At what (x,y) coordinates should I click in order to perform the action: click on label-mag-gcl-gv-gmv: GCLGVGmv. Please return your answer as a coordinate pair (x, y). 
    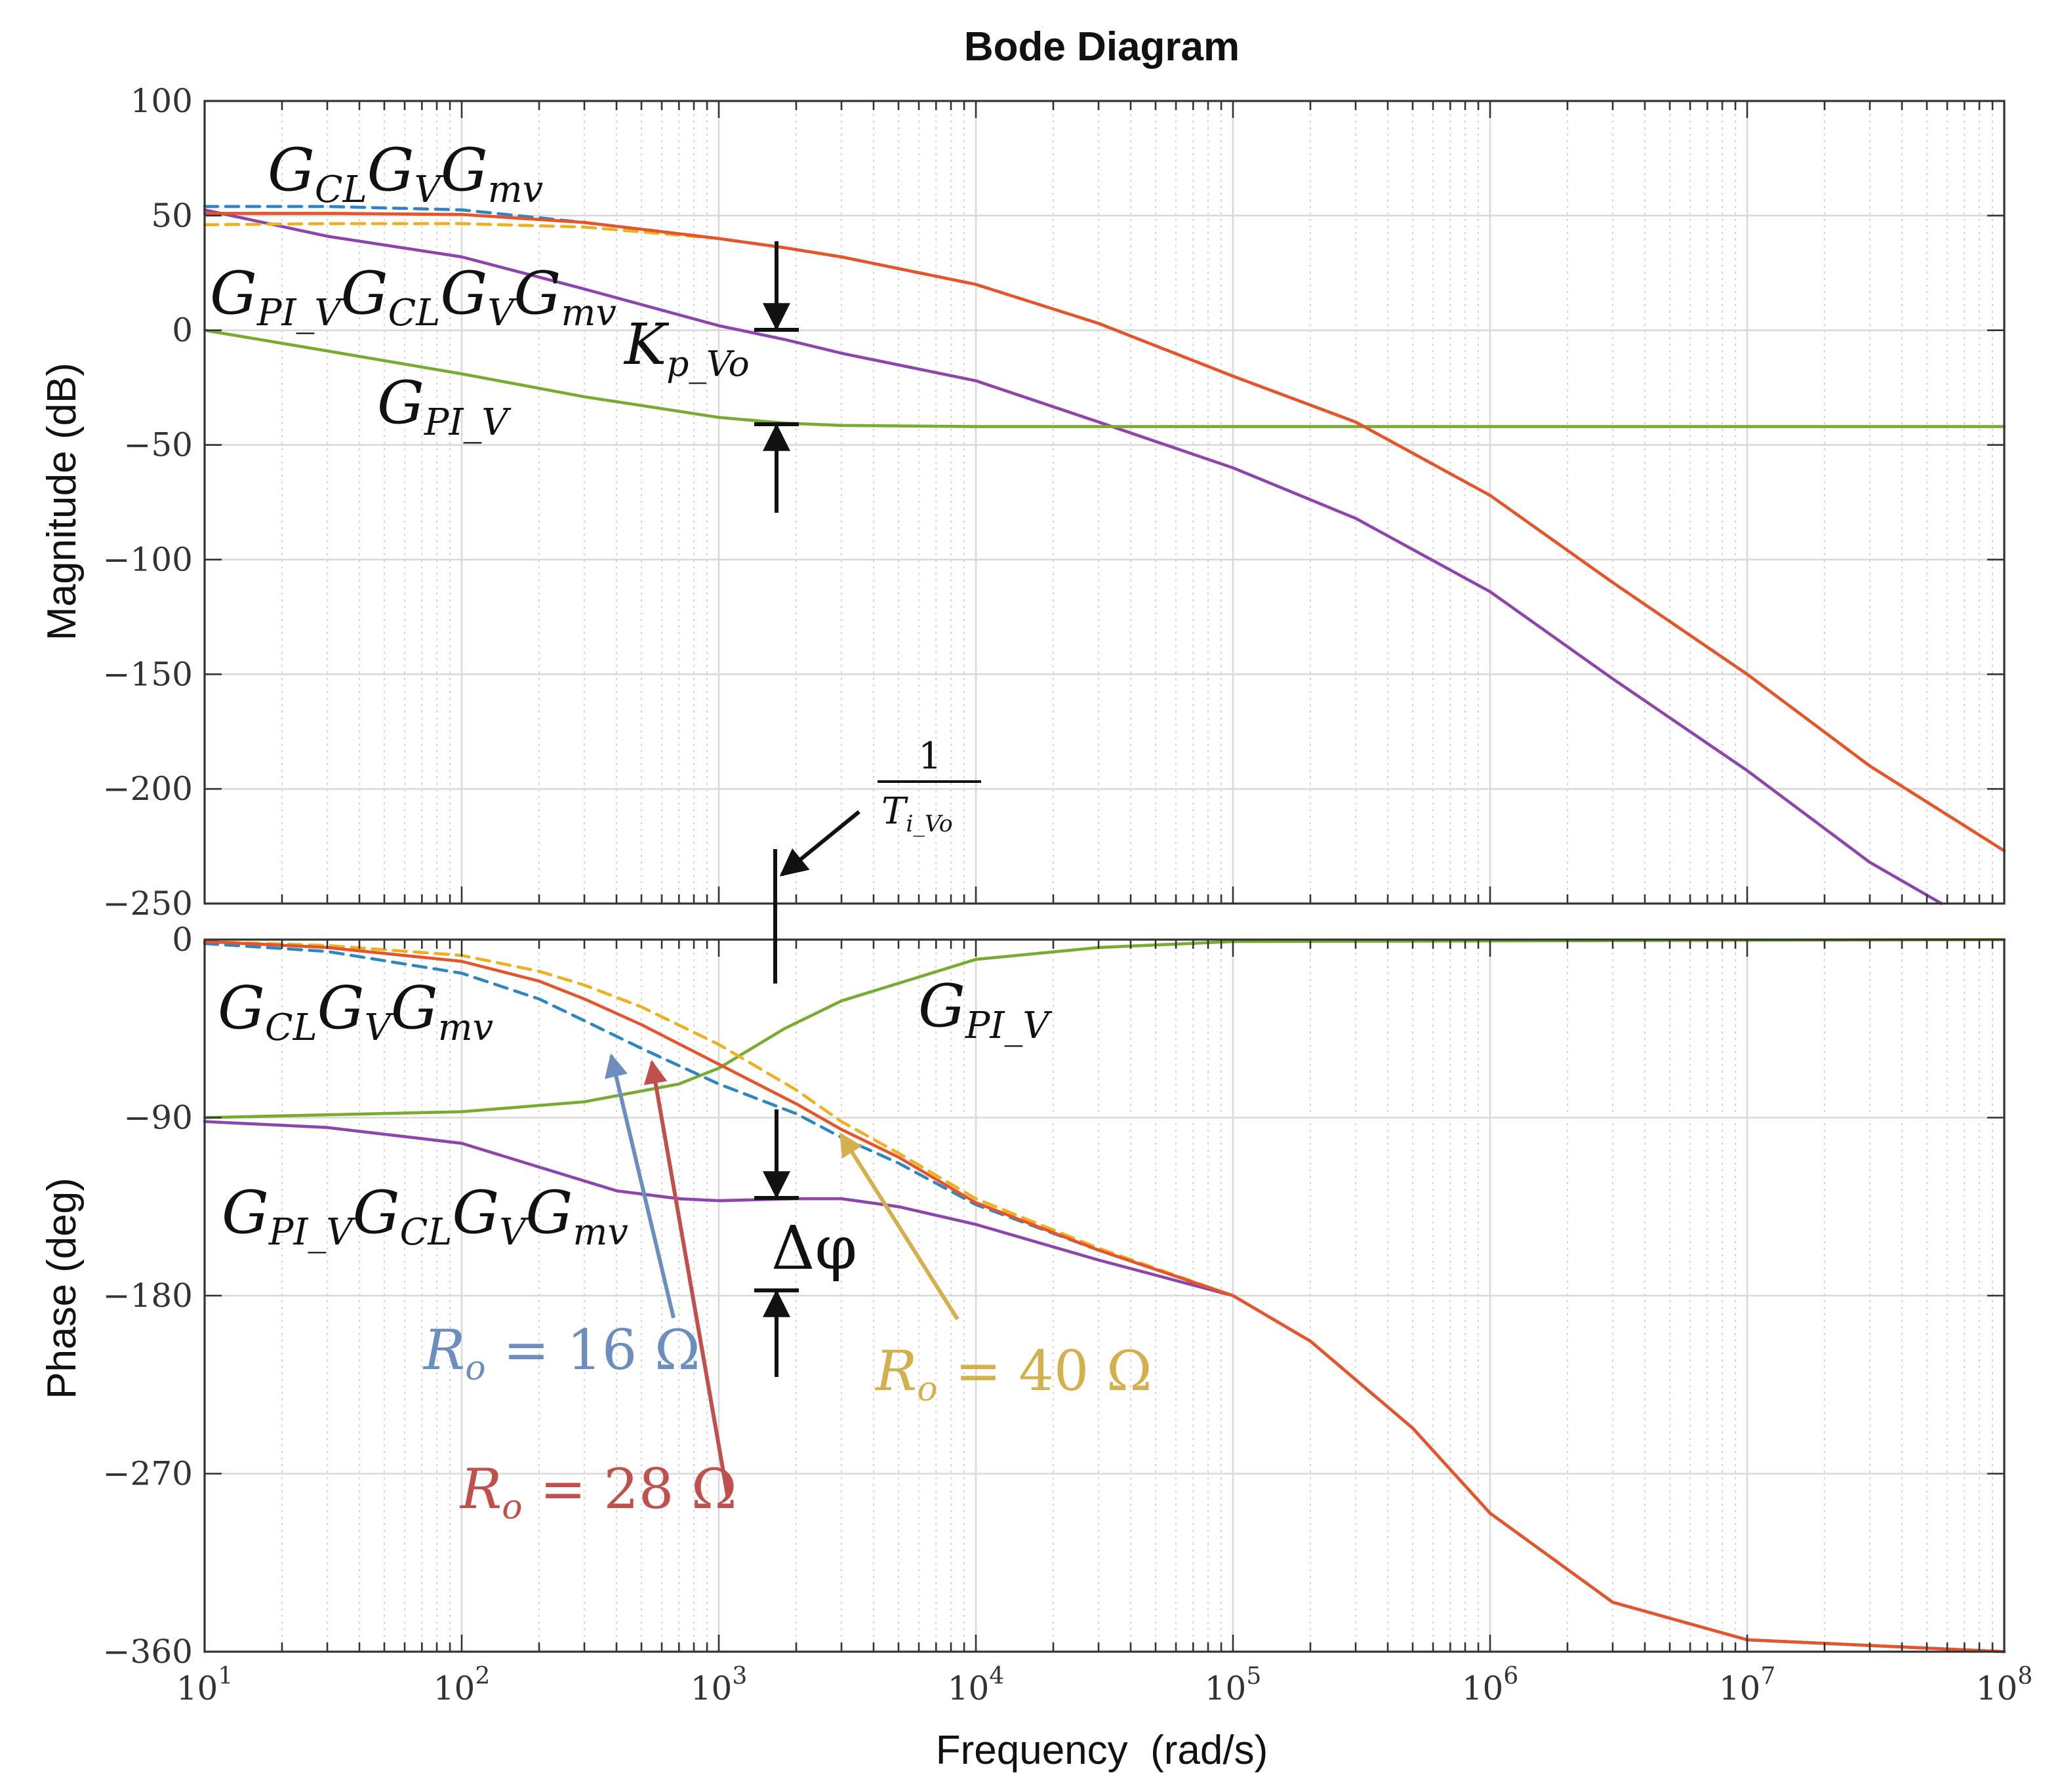
    Looking at the image, I should click on (405, 174).